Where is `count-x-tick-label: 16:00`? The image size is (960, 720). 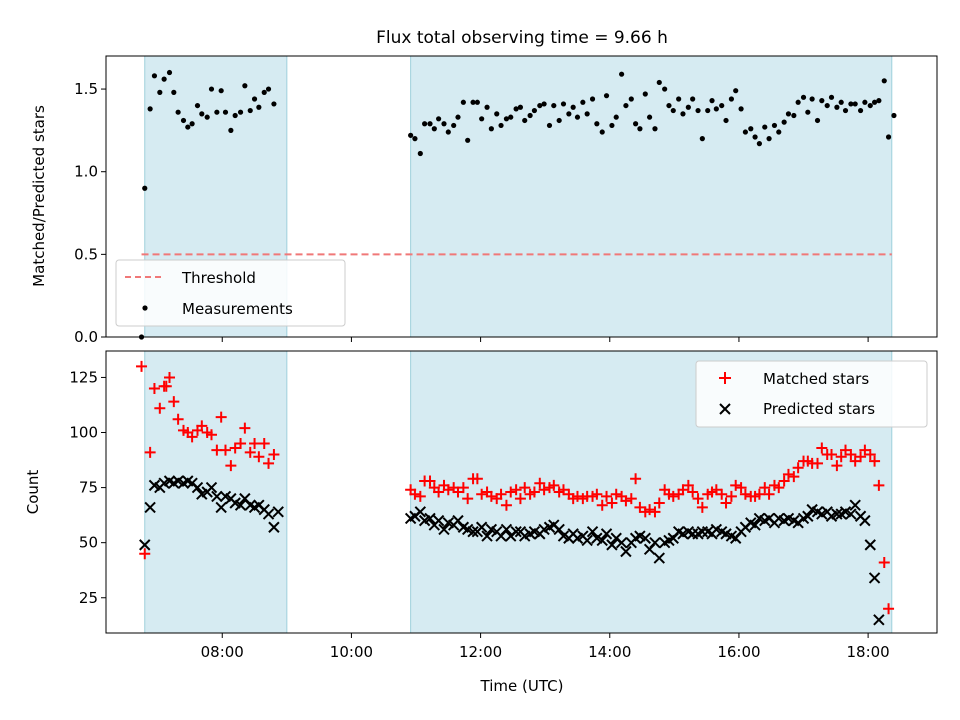
count-x-tick-label: 16:00 is located at coordinates (738, 652).